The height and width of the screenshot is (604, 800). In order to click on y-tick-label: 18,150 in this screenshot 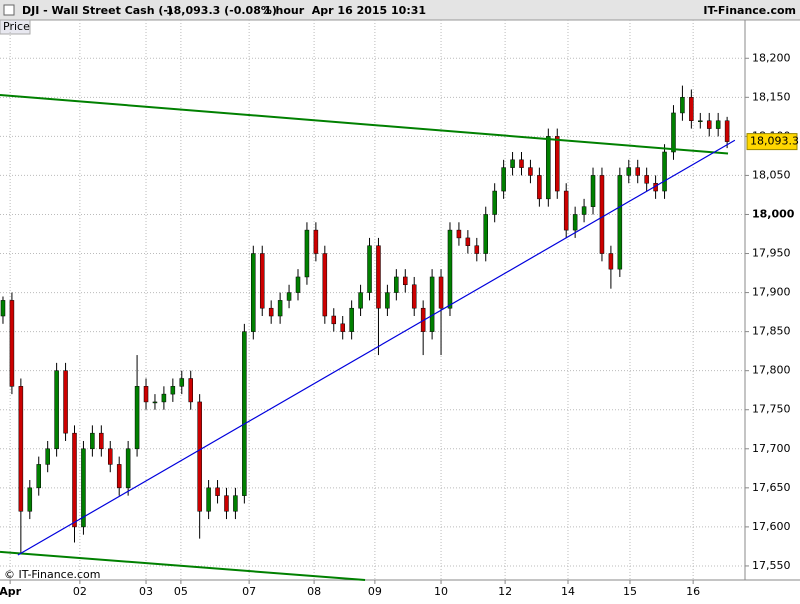, I will do `click(771, 96)`.